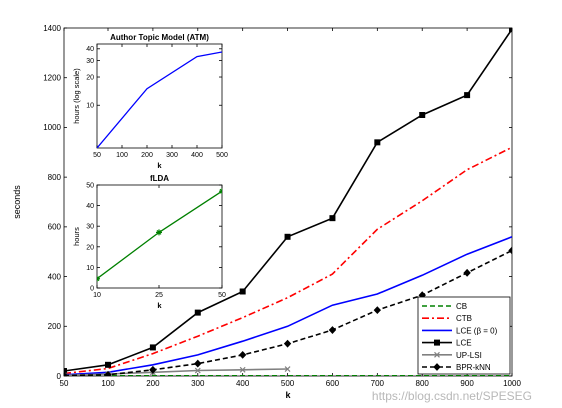 The height and width of the screenshot is (408, 562). What do you see at coordinates (512, 383) in the screenshot?
I see `x-tick-label: 1000` at bounding box center [512, 383].